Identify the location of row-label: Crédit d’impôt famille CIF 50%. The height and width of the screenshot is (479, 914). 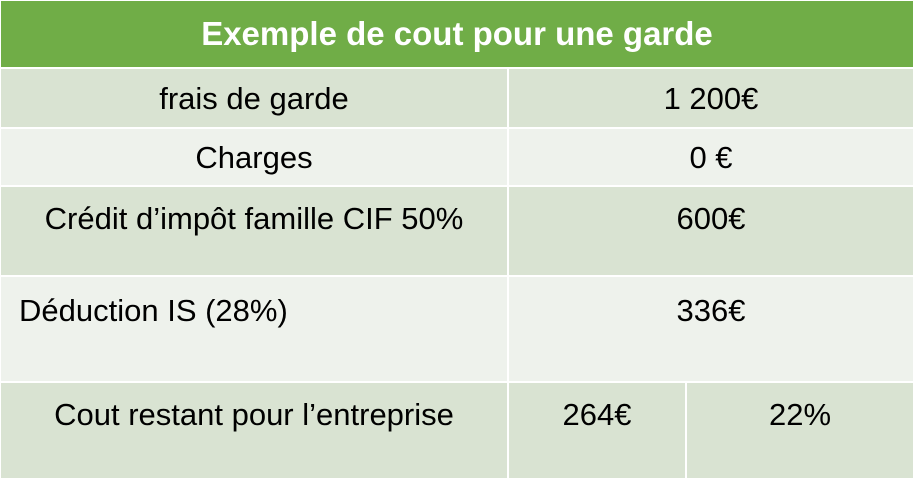
(254, 218).